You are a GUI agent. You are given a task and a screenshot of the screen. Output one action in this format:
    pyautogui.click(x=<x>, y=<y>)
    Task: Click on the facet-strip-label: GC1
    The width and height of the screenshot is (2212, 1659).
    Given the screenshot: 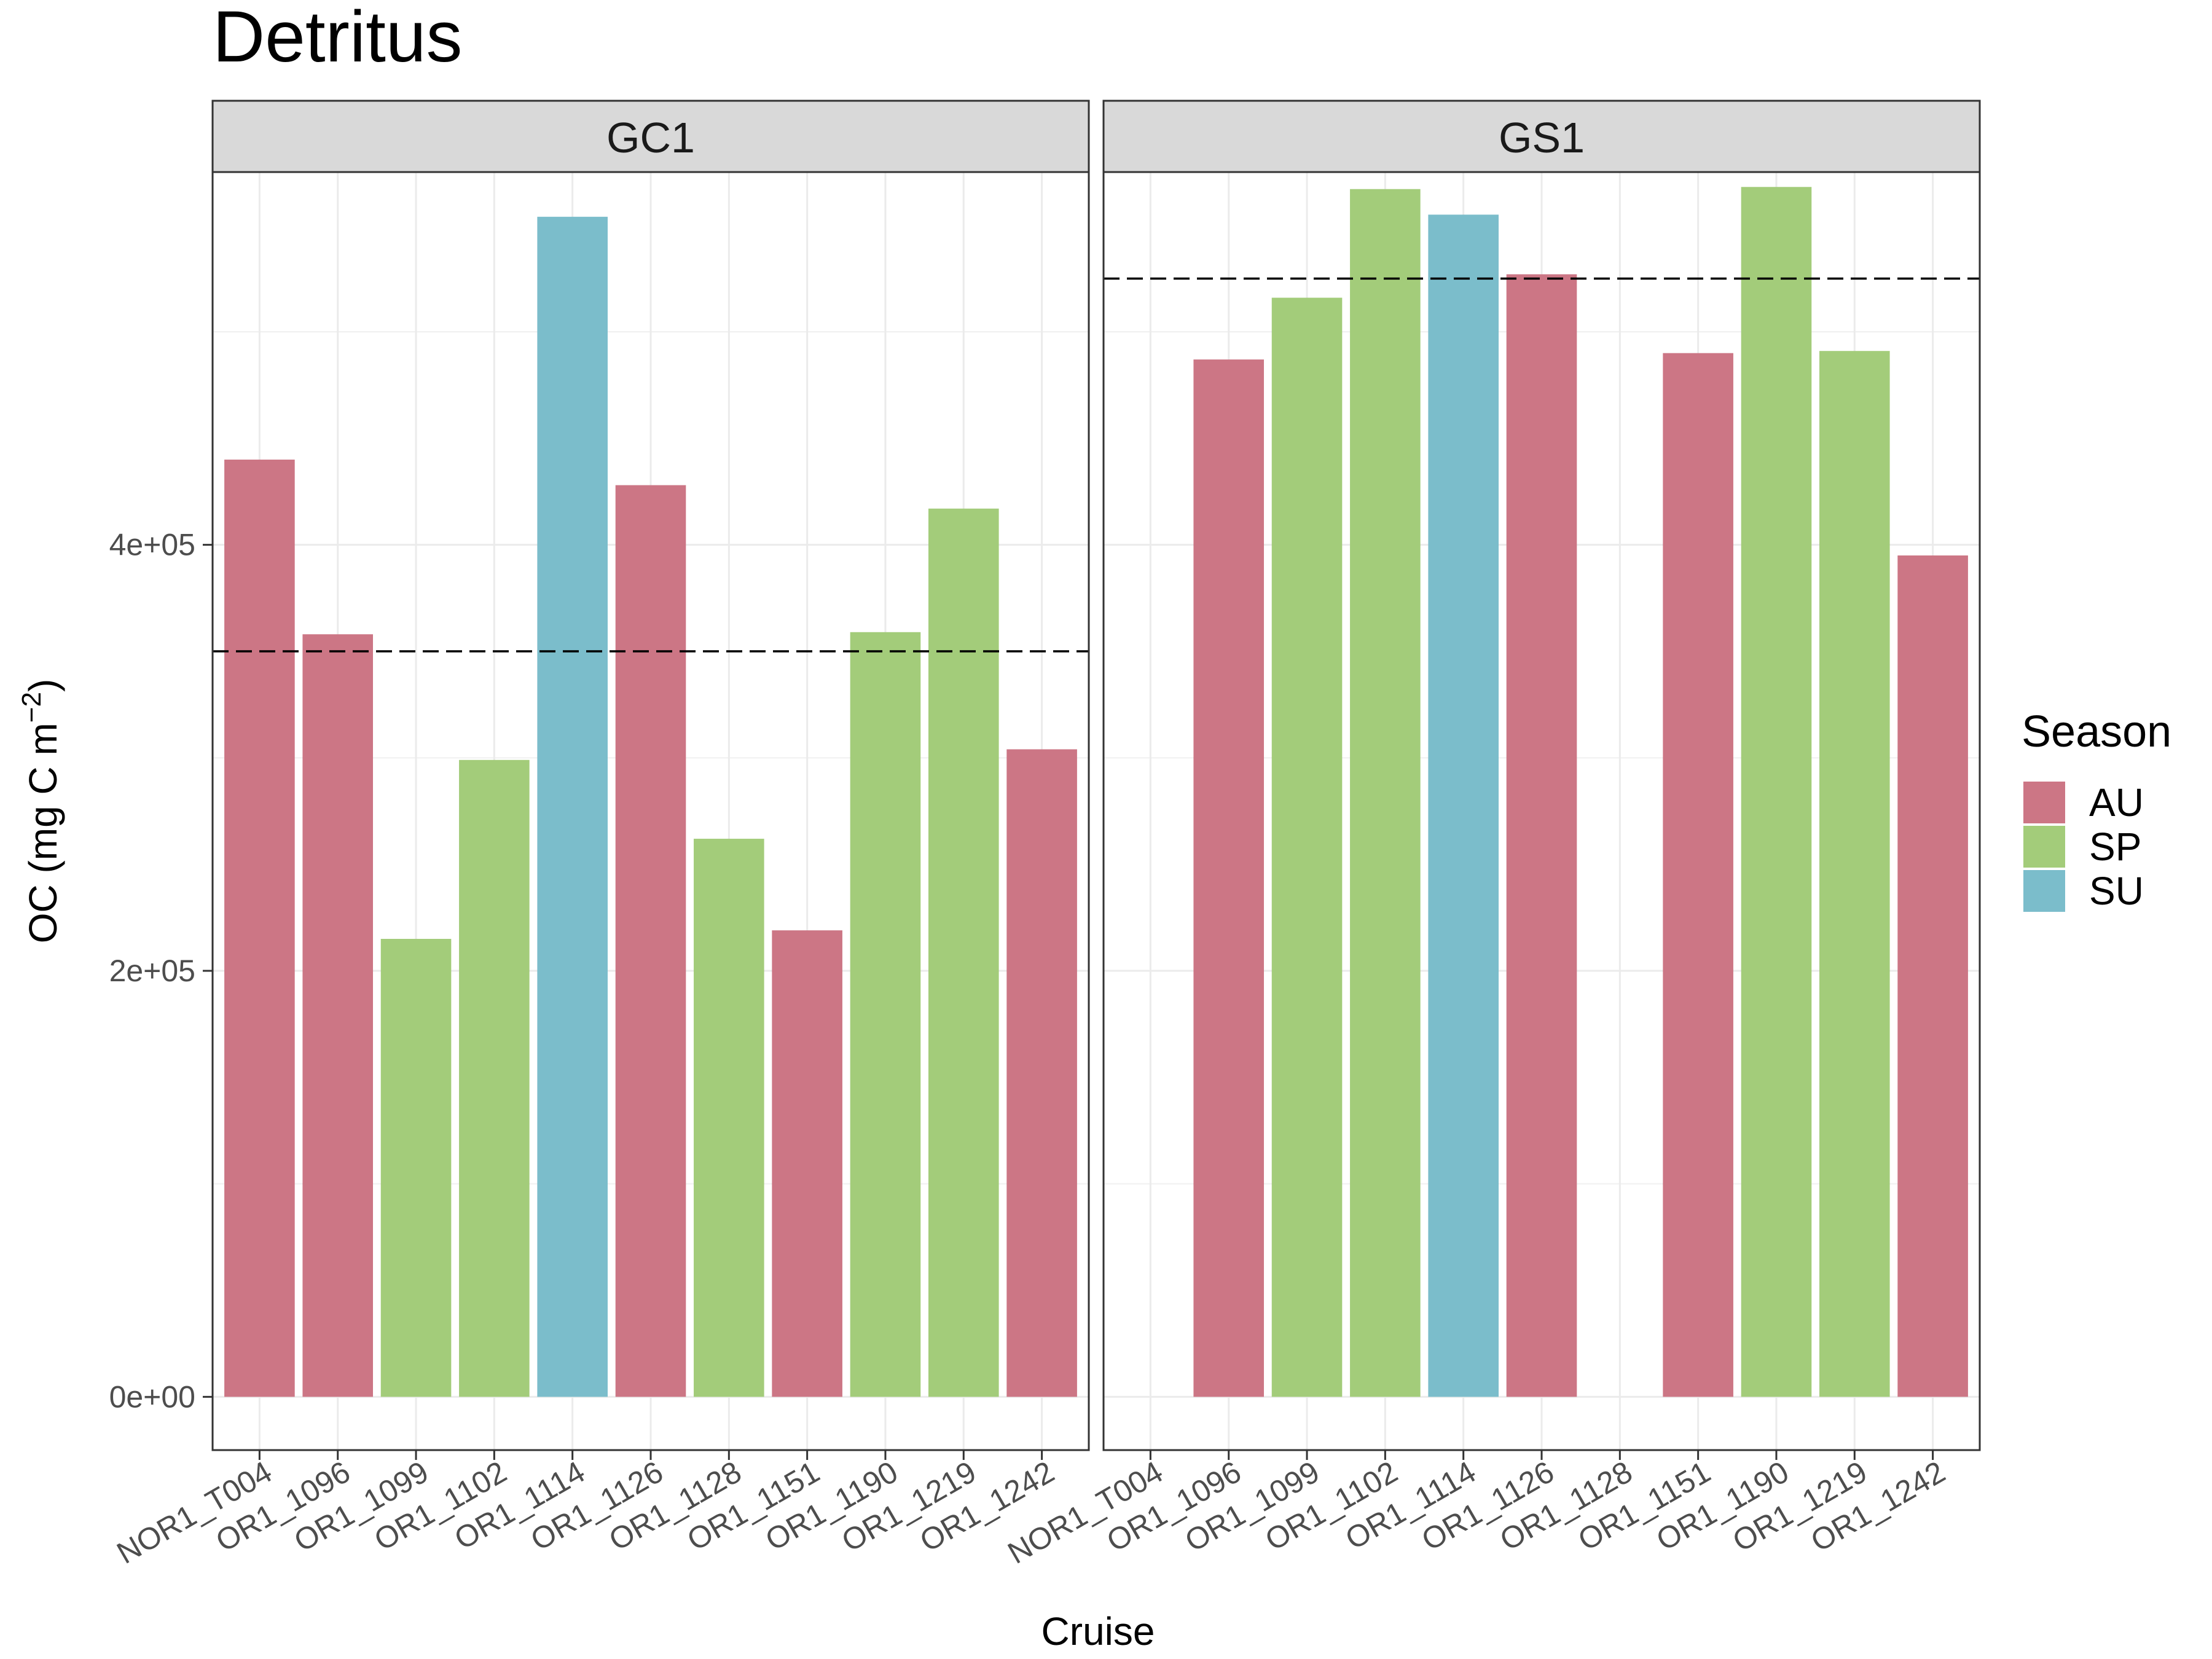 What is the action you would take?
    pyautogui.click(x=650, y=138)
    